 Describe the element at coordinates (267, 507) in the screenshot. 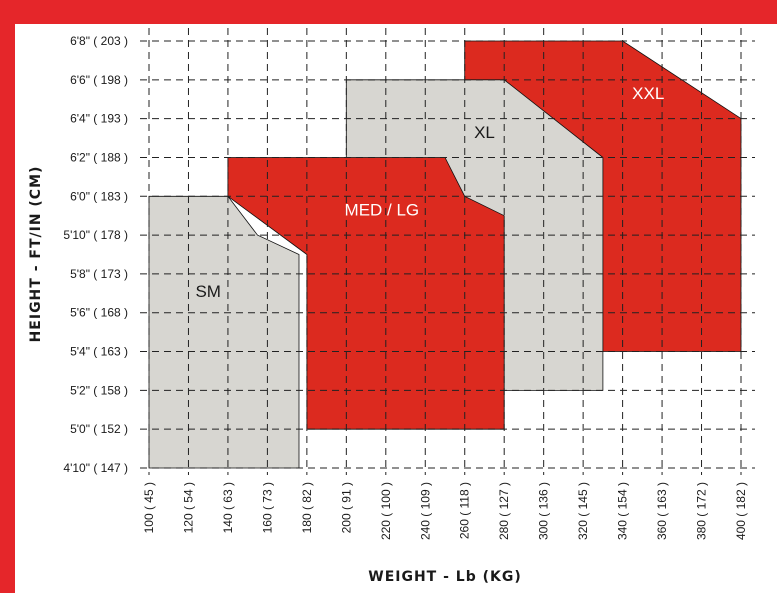

I see `x-tick-label: 160 ( 73 )` at that location.